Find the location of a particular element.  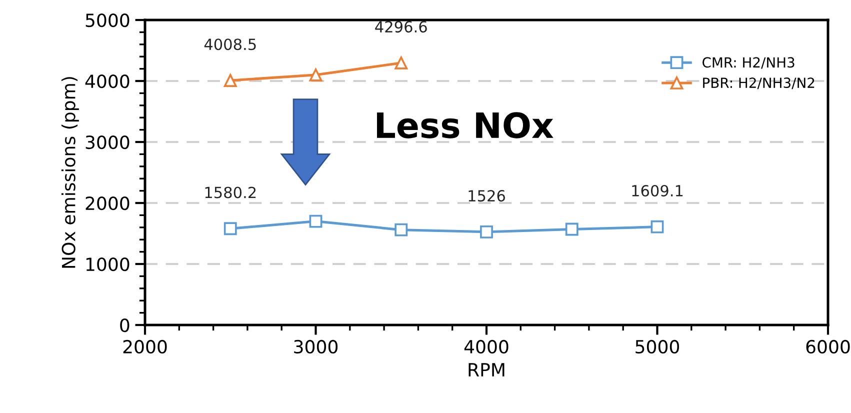

y-tick-label: 0 is located at coordinates (125, 325).